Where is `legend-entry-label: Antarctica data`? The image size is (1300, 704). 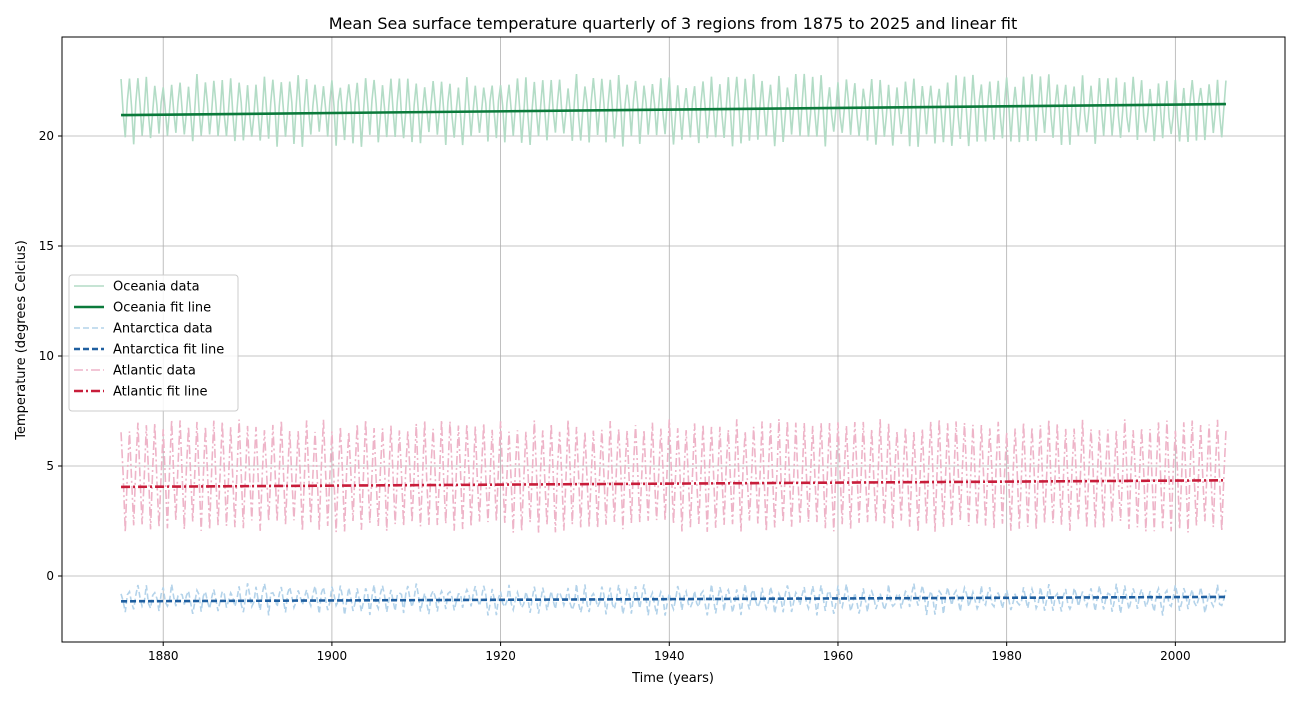 legend-entry-label: Antarctica data is located at coordinates (163, 329).